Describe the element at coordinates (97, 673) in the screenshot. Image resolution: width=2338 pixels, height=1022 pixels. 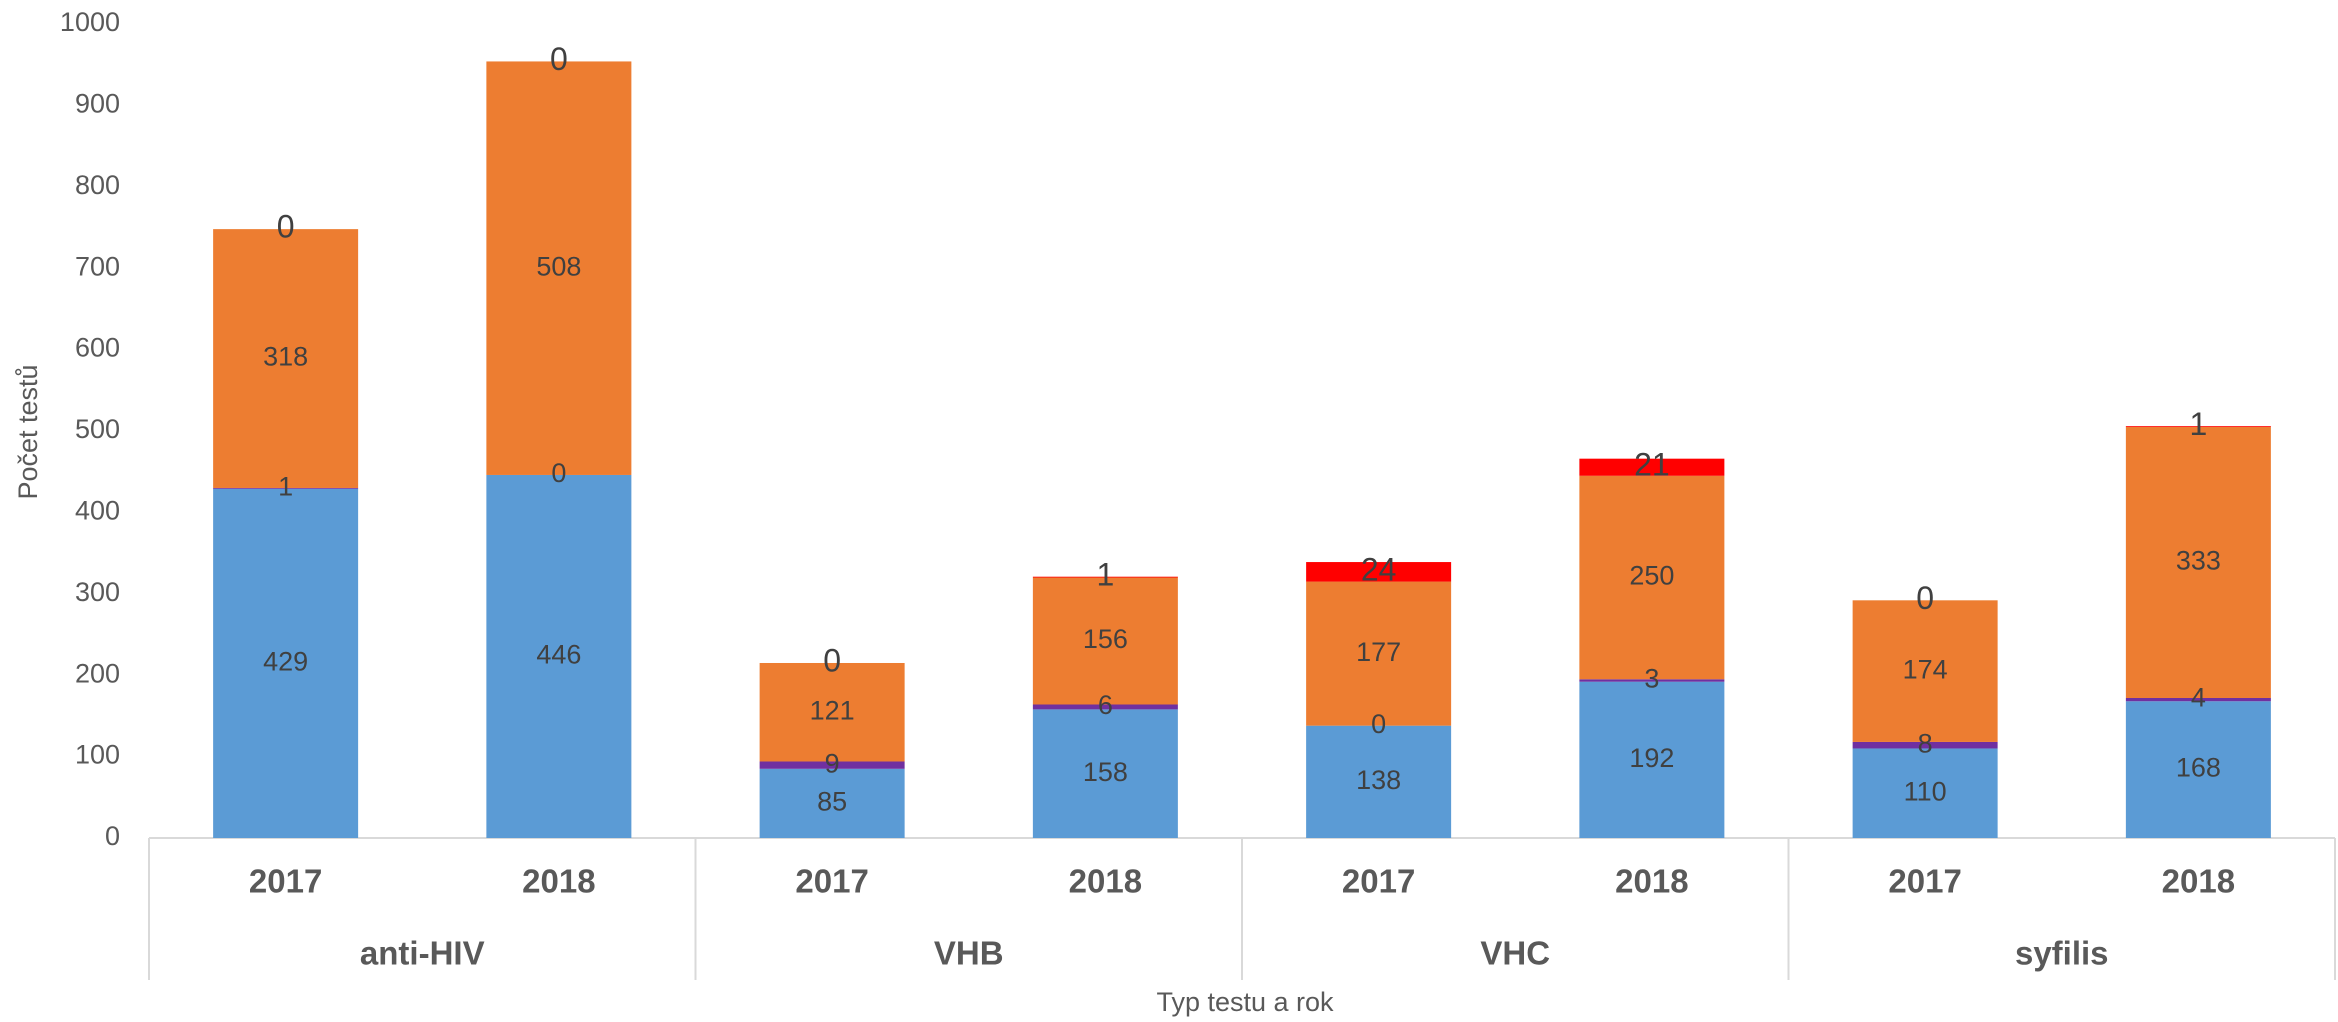
I see `y-tick-label: 200` at that location.